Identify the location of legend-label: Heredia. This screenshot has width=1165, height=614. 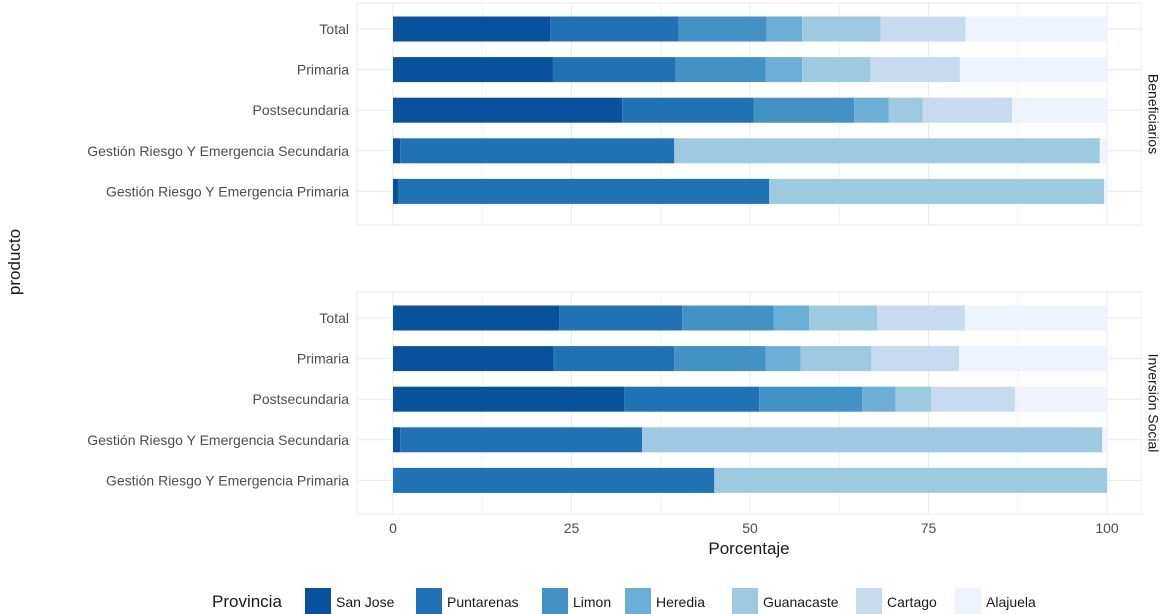
(680, 602).